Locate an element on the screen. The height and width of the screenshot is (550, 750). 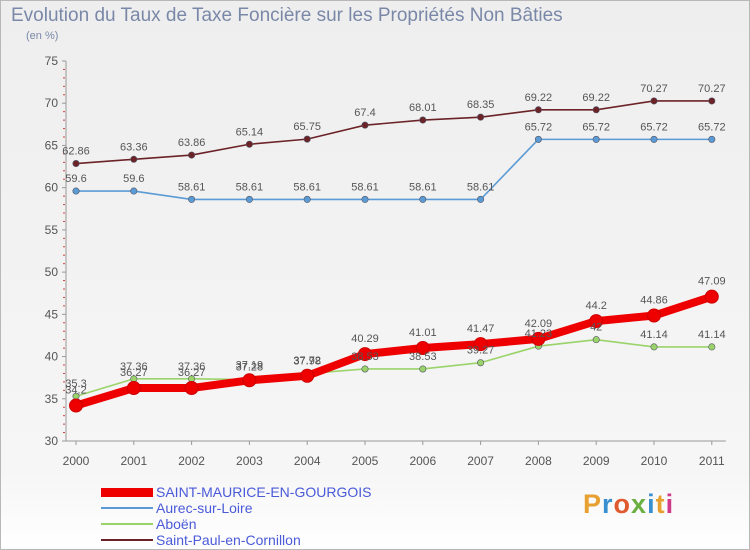
x-tick-label: 2002 is located at coordinates (191, 461).